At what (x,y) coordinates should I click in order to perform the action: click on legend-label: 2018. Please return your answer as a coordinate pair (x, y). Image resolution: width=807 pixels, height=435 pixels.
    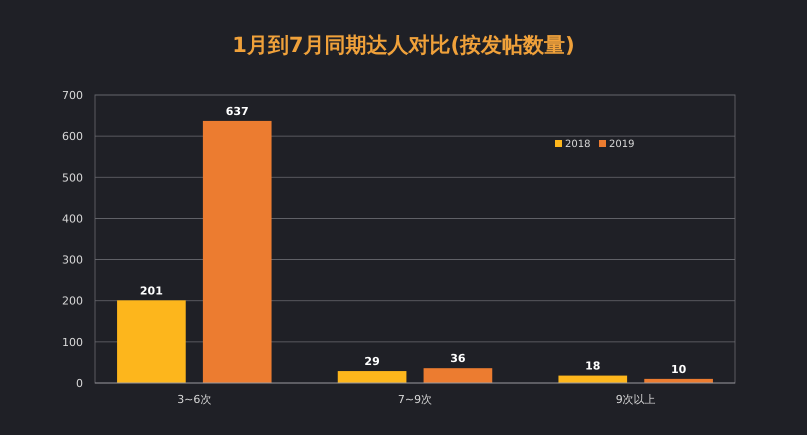
    Looking at the image, I should click on (577, 144).